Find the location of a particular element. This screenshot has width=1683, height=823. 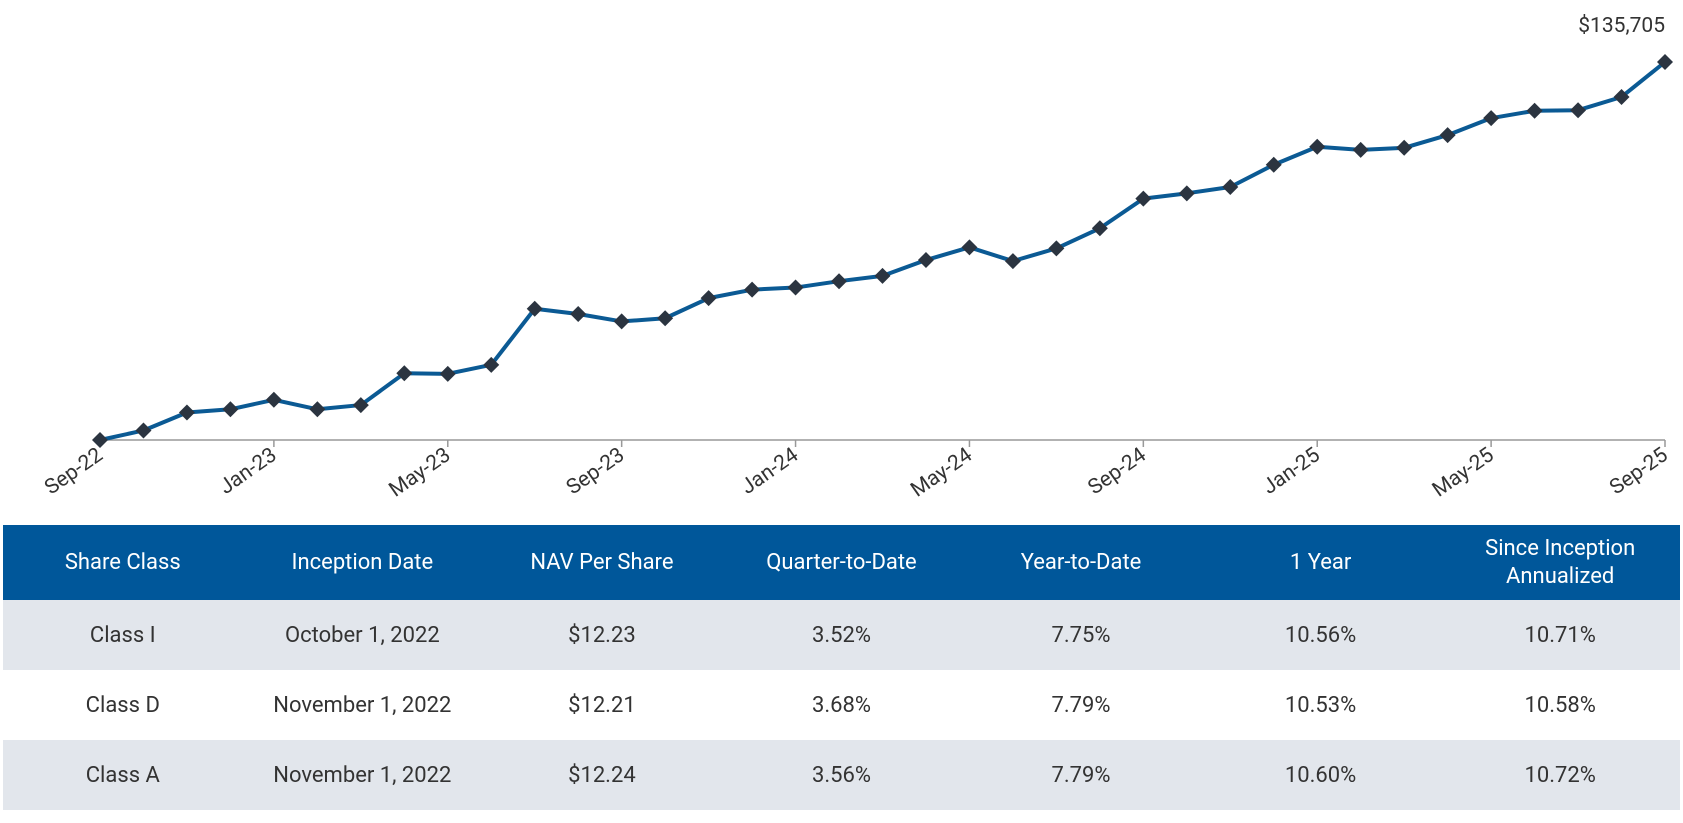

column-header: Year-to-Date is located at coordinates (1081, 562).